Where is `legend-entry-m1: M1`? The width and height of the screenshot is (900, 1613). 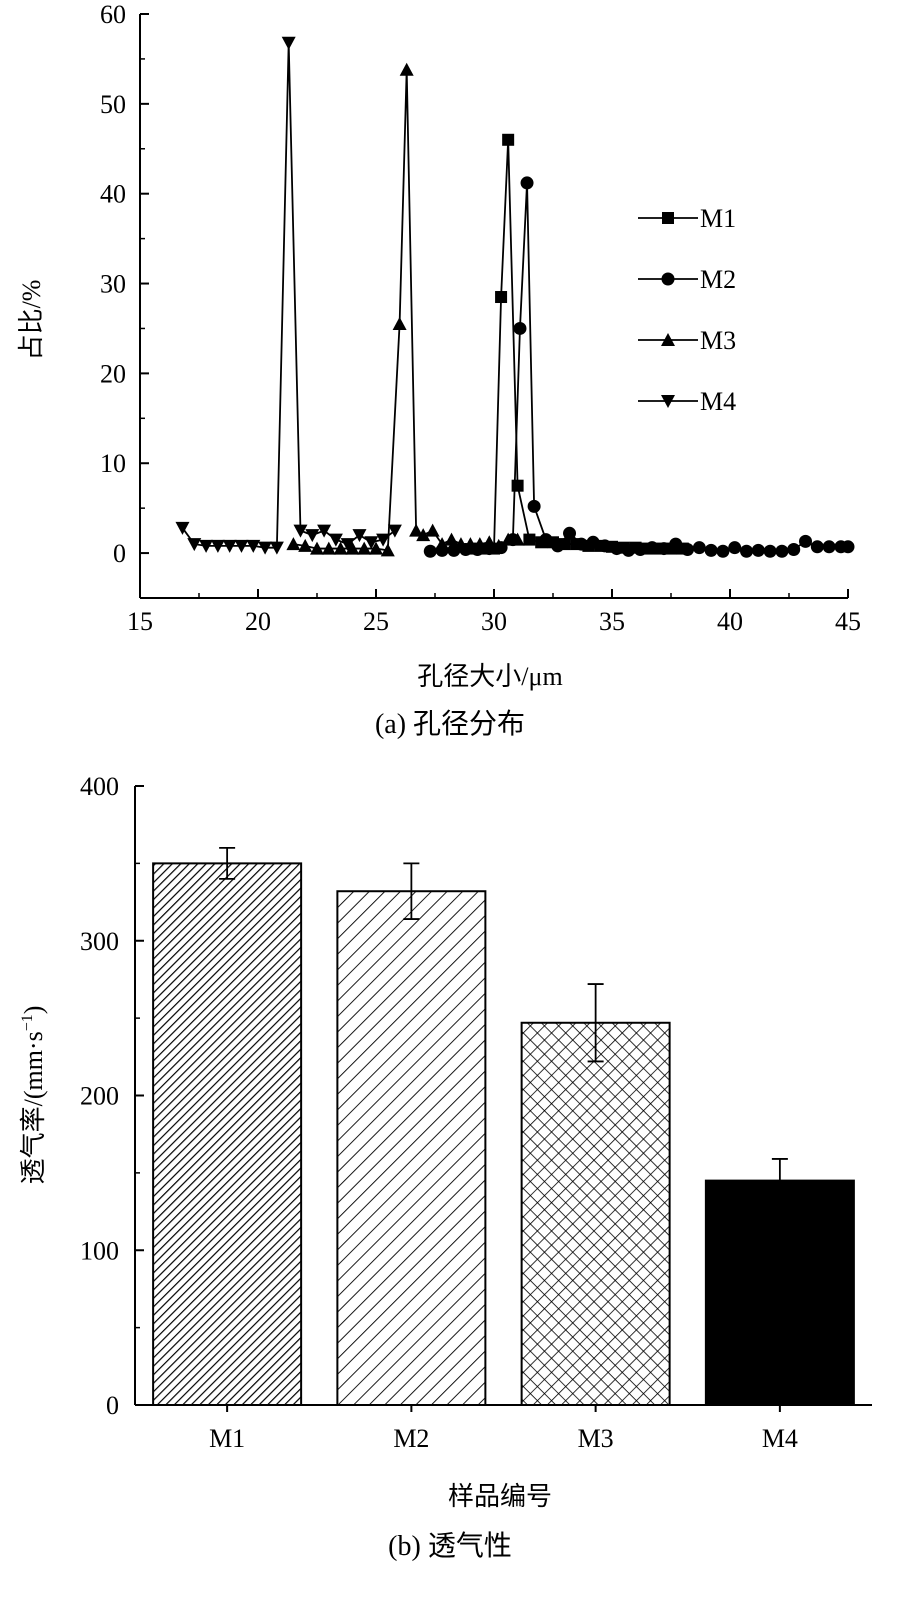
legend-entry-m1: M1 is located at coordinates (687, 218).